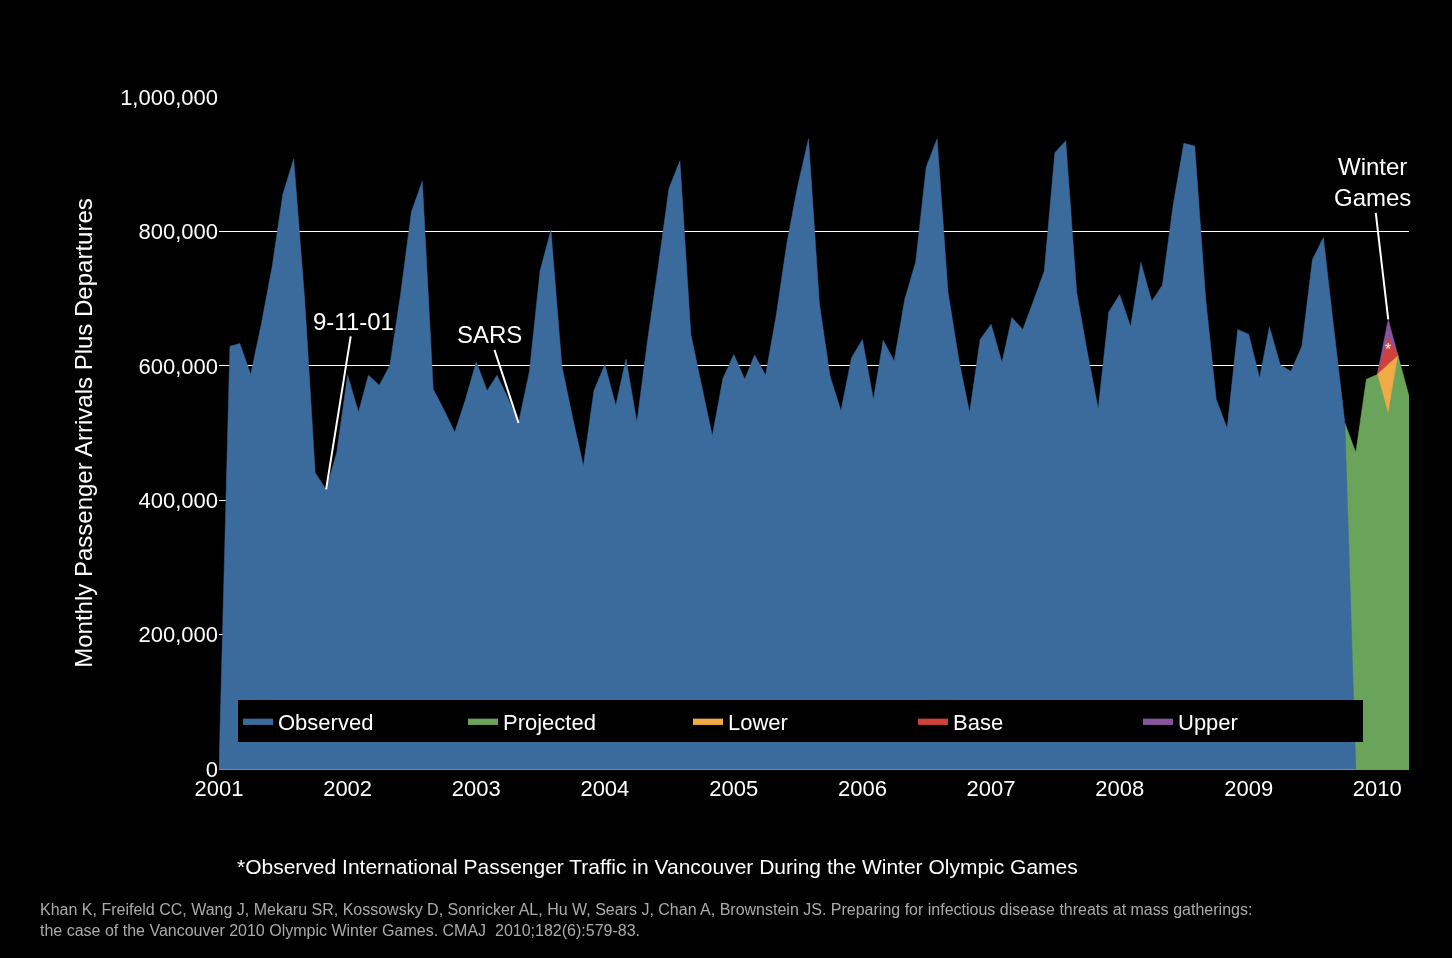 The height and width of the screenshot is (958, 1452). Describe the element at coordinates (549, 722) in the screenshot. I see `legend-label: Projected` at that location.